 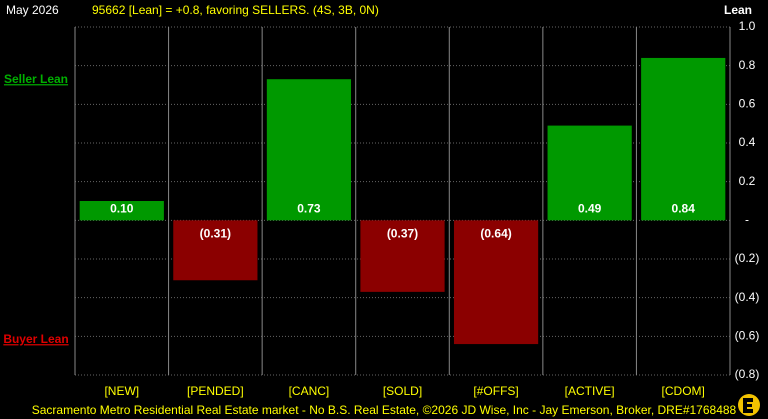 I want to click on value-label: 0.49, so click(x=590, y=209).